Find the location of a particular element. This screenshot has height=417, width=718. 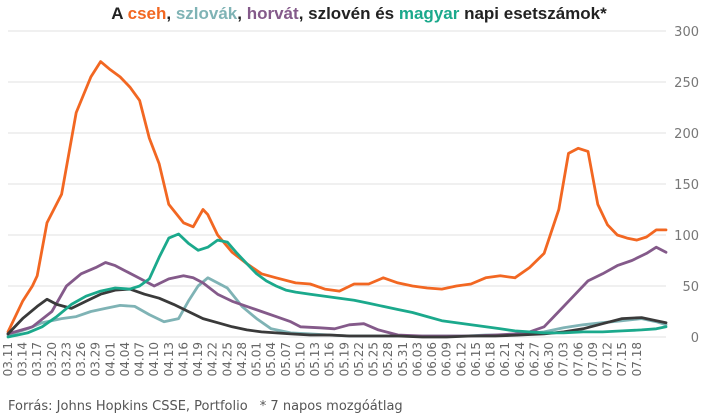

x-tick-label: 04.22 is located at coordinates (213, 359).